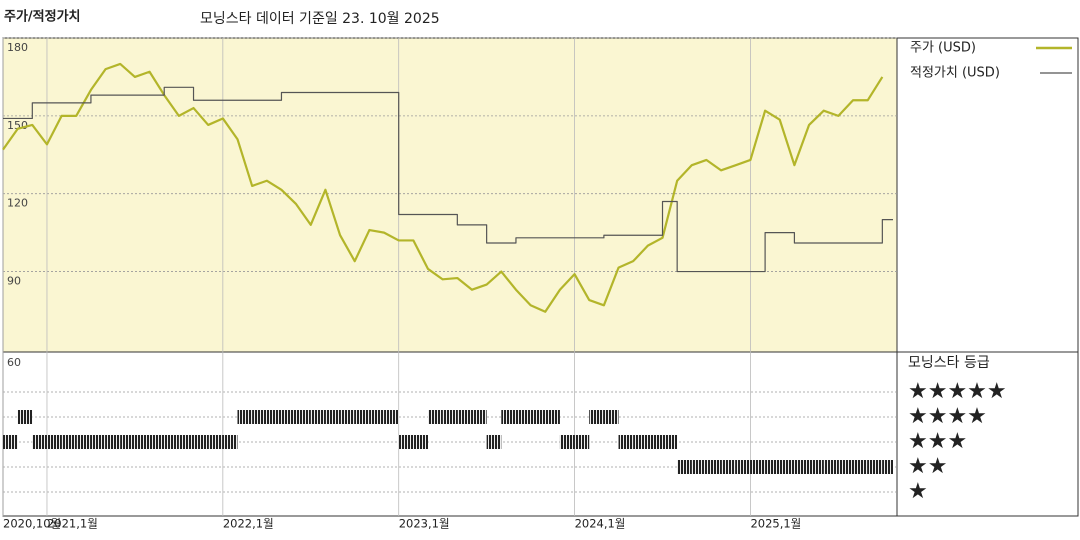 The image size is (1080, 540). I want to click on rating-level: ★, so click(918, 491).